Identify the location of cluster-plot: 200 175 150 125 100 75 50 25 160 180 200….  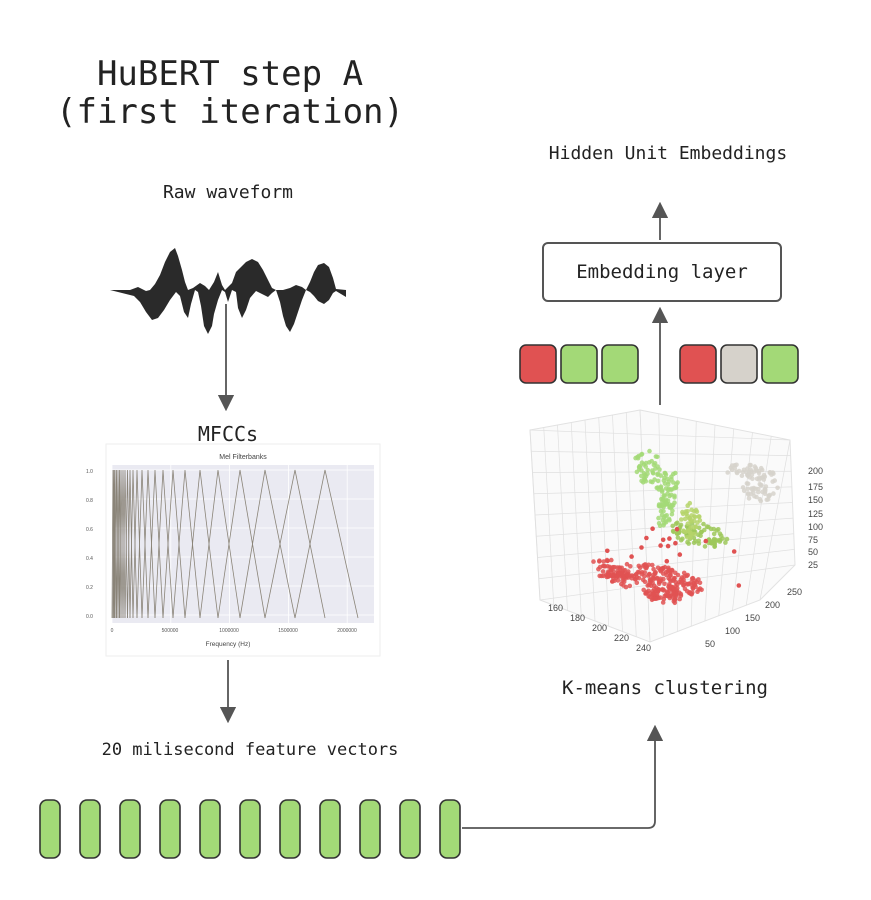
(676, 531).